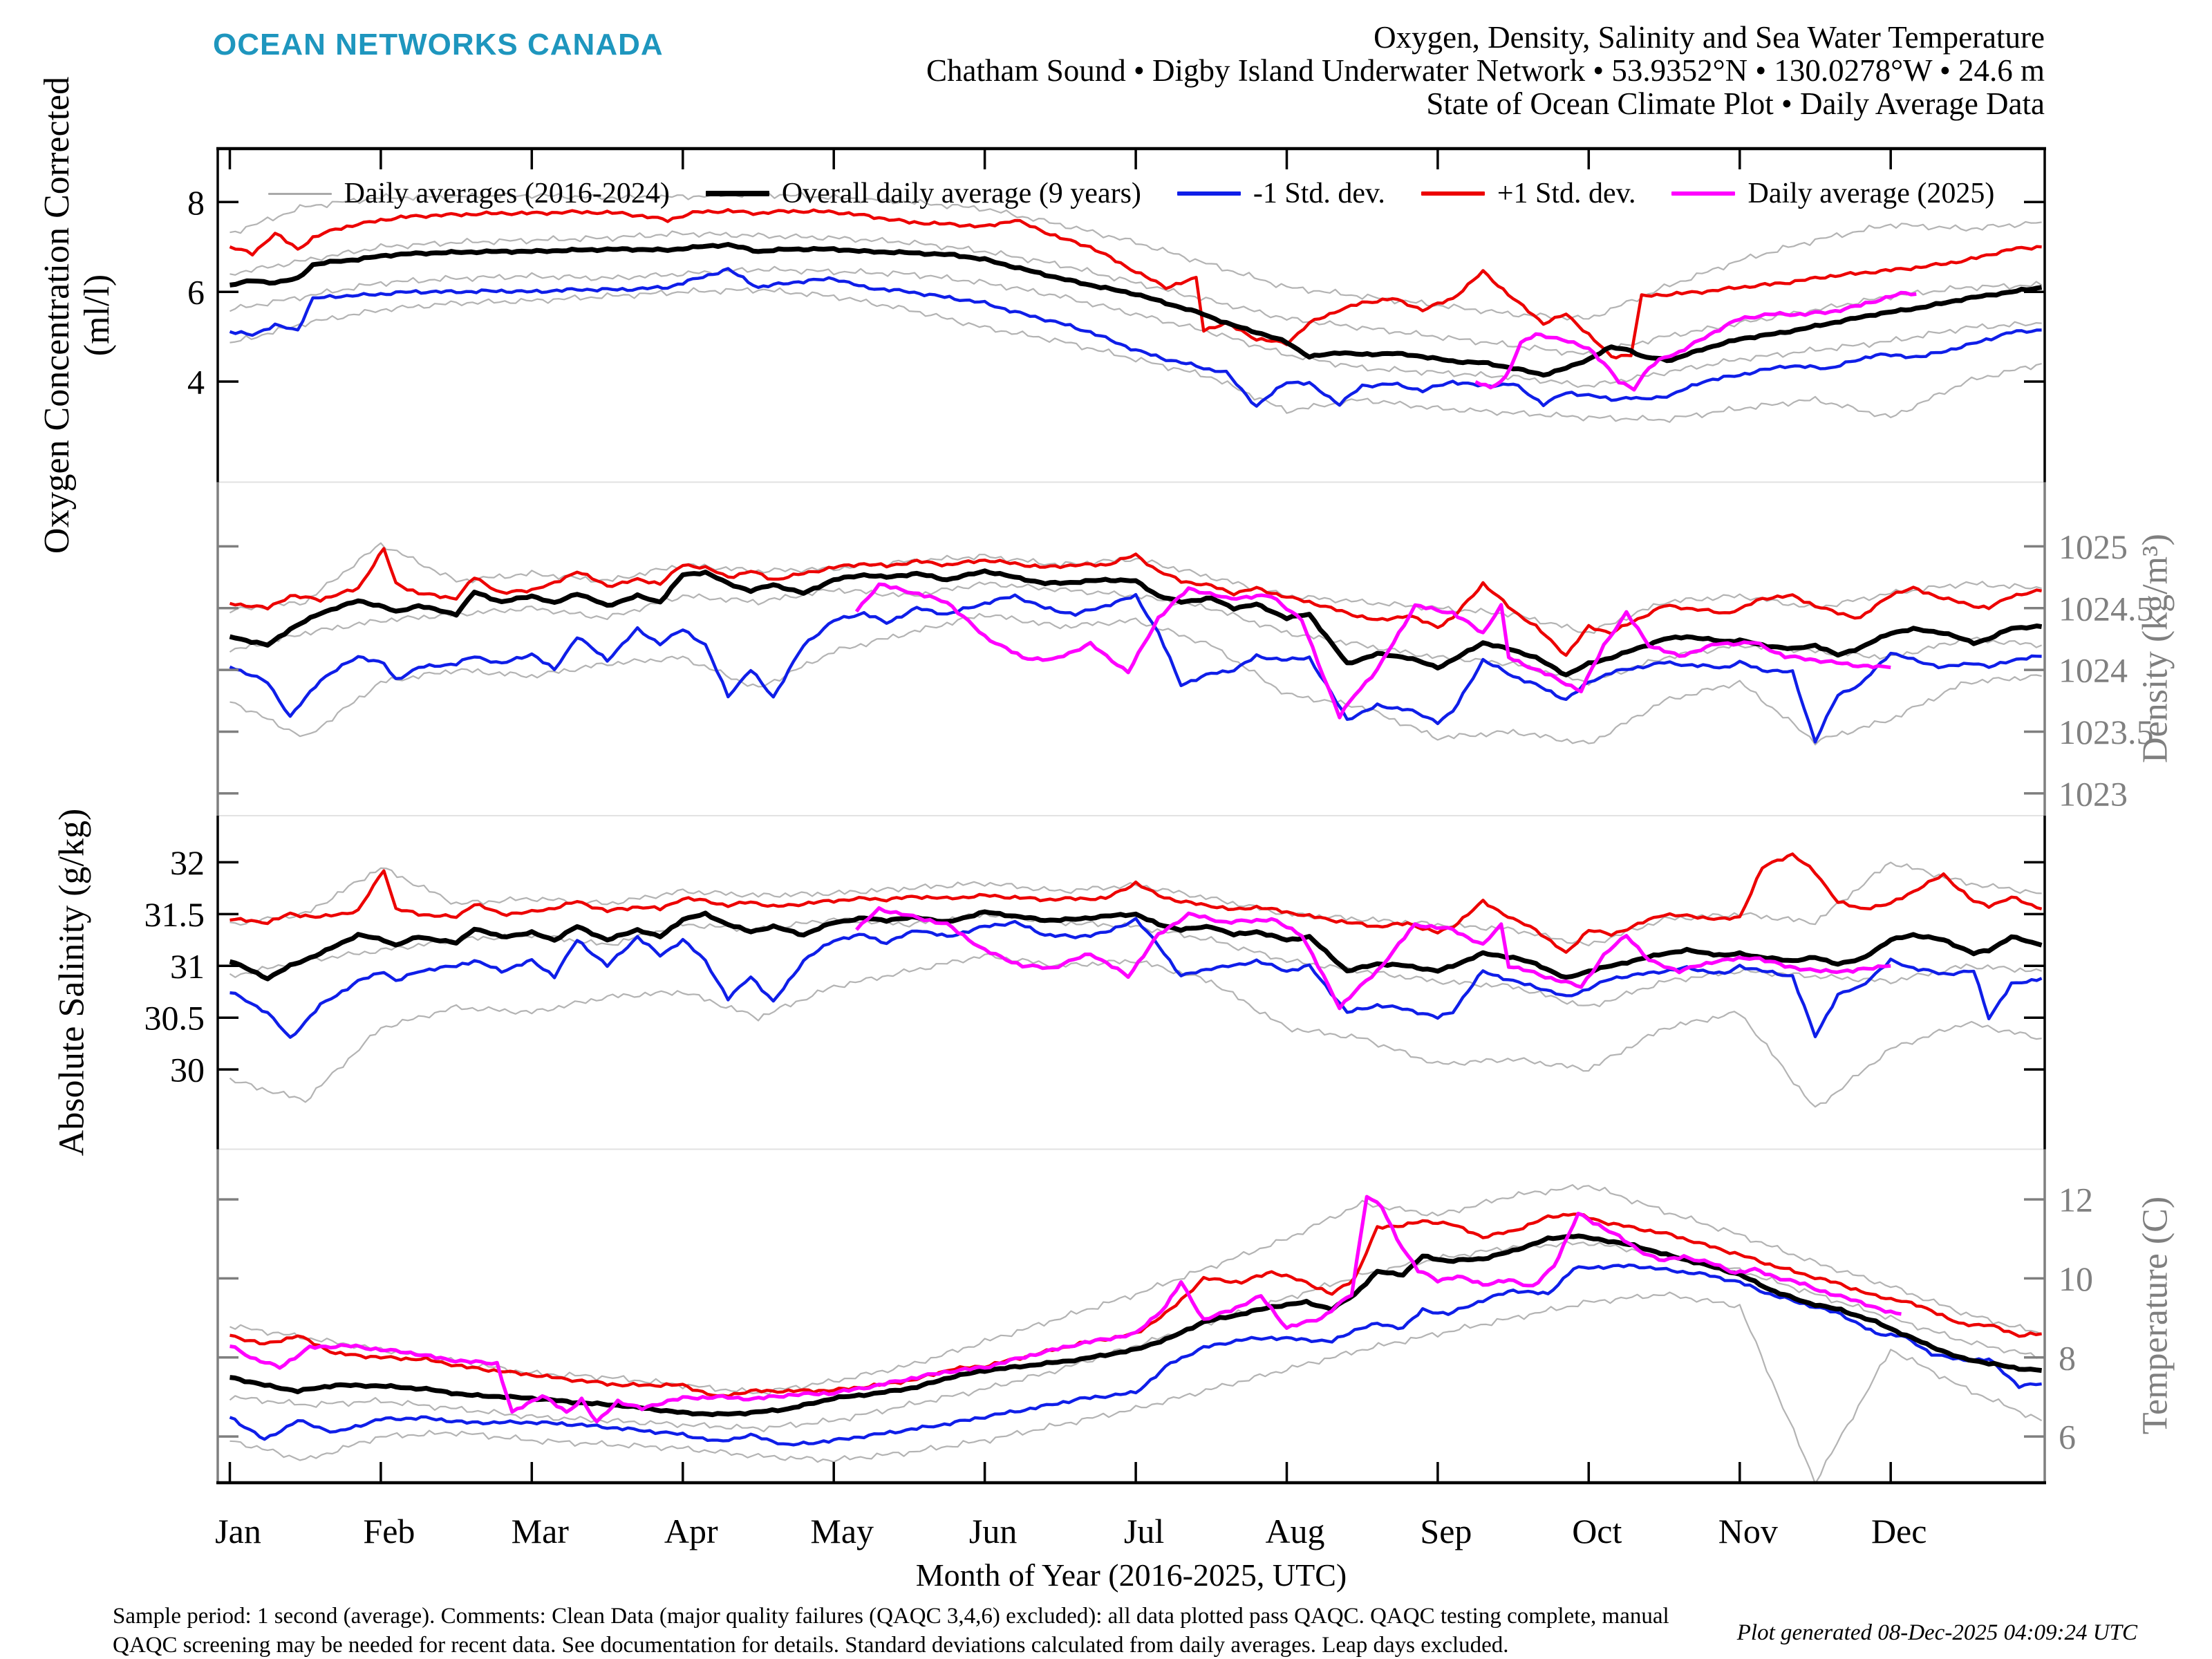 This screenshot has width=2212, height=1659. What do you see at coordinates (2093, 793) in the screenshot?
I see `tick-label-density: 1023` at bounding box center [2093, 793].